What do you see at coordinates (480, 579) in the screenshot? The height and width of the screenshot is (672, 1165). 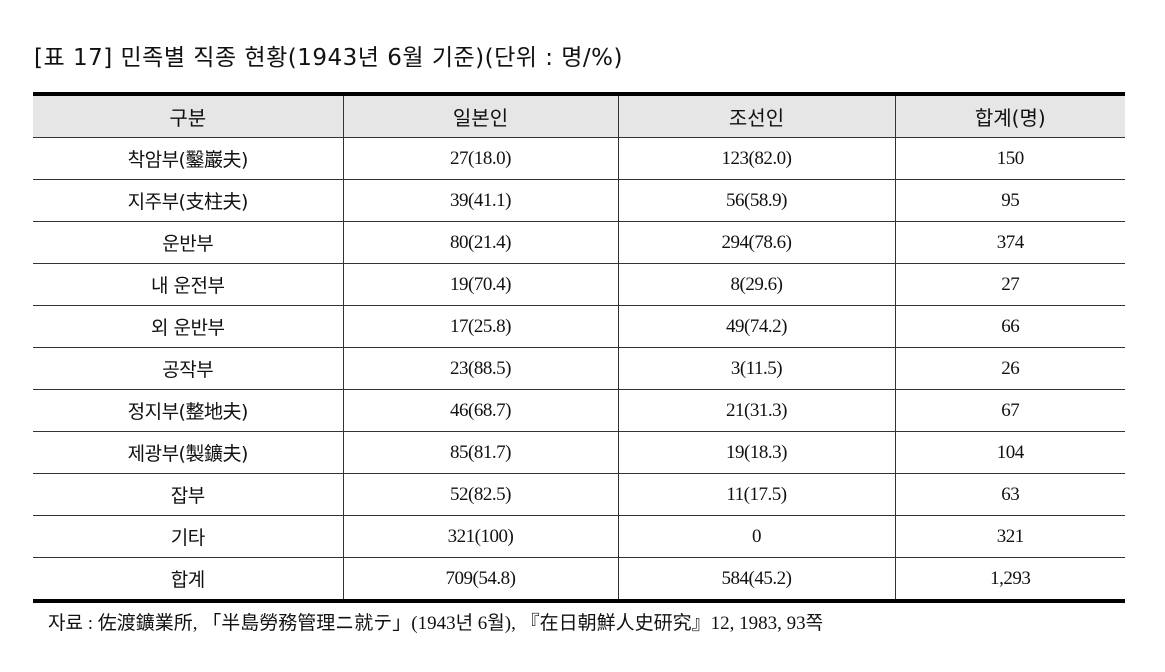 I see `japanese-cell: 709(54.8)` at bounding box center [480, 579].